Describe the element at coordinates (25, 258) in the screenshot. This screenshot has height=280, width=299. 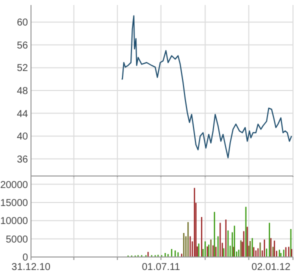
I see `y-tick-label: 0` at that location.